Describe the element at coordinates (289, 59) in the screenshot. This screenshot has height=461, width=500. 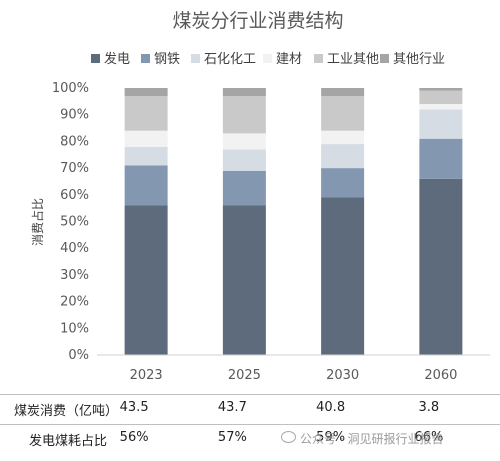
I see `legend-label: 建材` at that location.